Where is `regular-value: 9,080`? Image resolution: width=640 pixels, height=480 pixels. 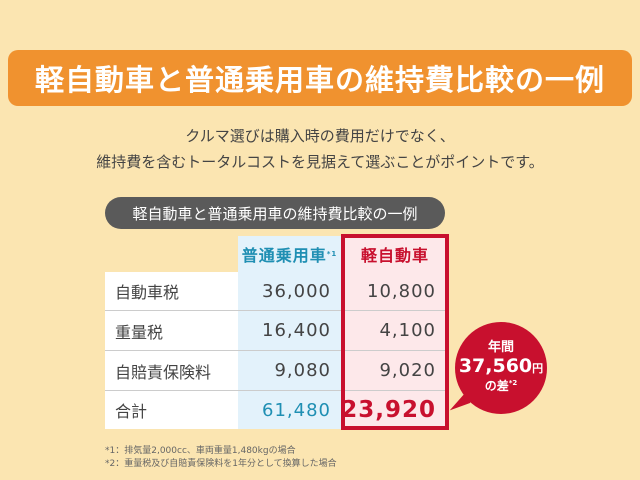 regular-value: 9,080 is located at coordinates (289, 370).